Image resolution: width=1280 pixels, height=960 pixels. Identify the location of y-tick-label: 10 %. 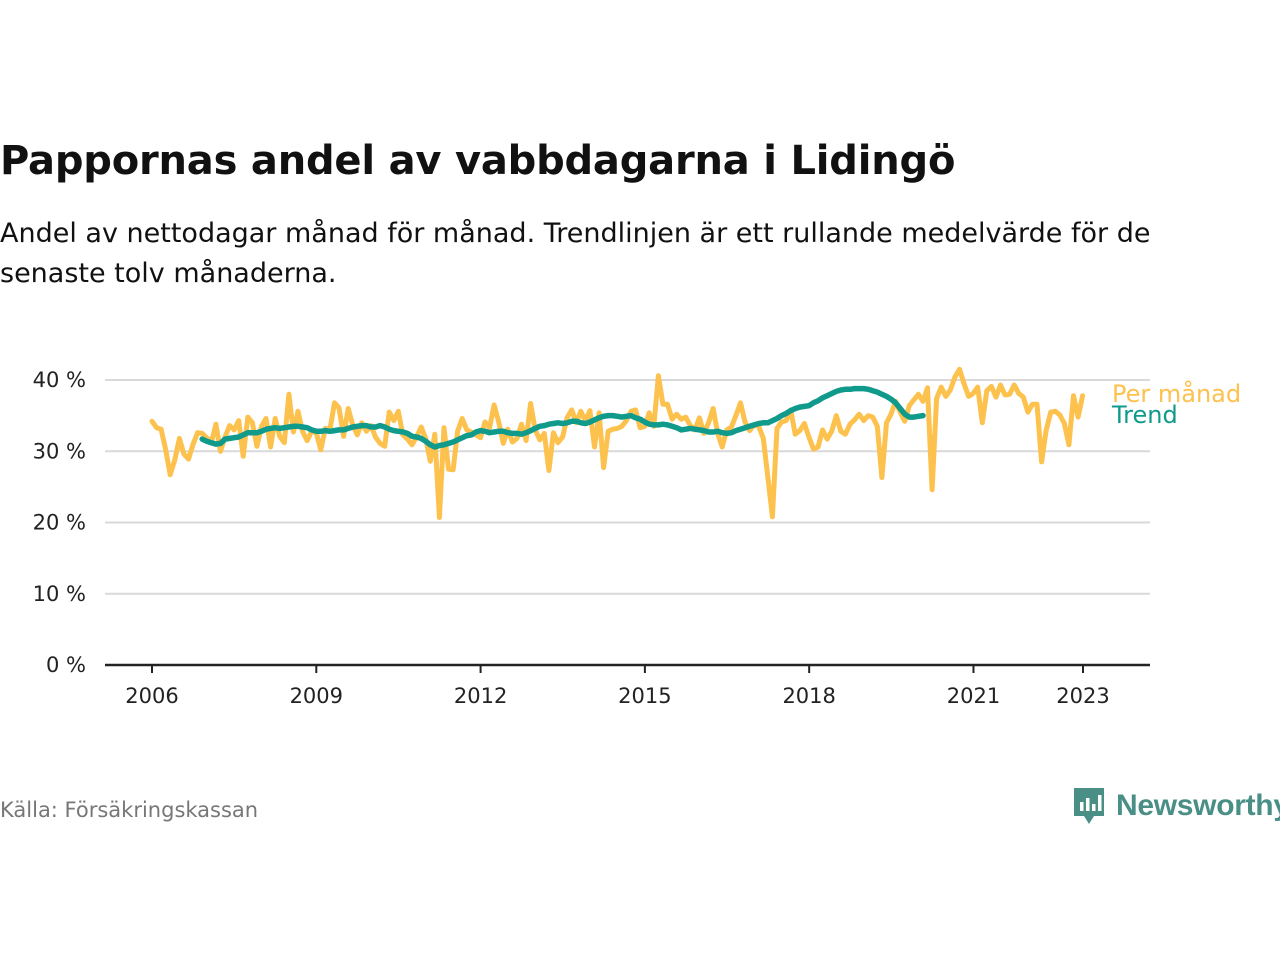
(59, 594).